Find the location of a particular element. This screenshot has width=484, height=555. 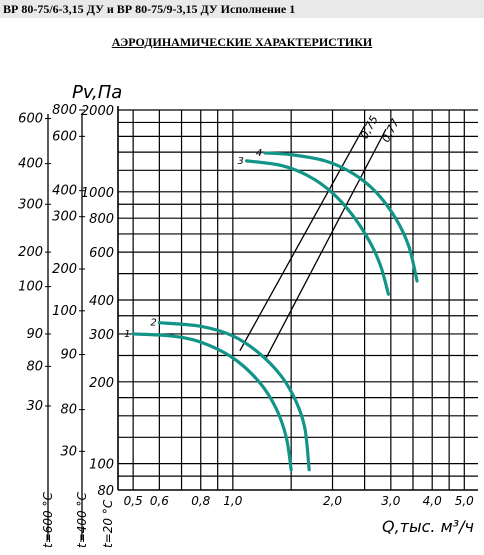

x-tick-label: 5,0 is located at coordinates (464, 501).